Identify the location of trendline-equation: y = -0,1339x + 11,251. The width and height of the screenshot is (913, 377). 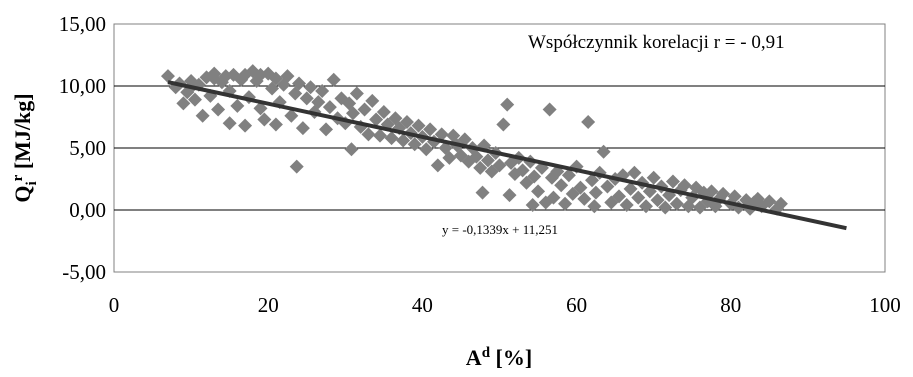
(500, 229).